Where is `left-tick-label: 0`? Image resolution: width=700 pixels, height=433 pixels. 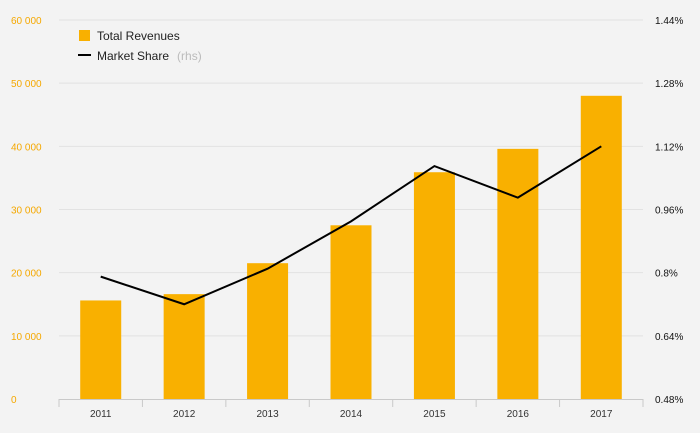 left-tick-label: 0 is located at coordinates (14, 400).